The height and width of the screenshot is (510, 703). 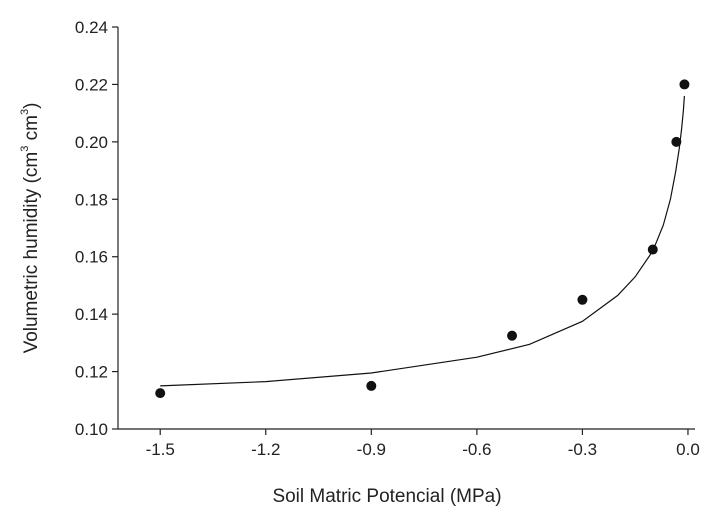 I want to click on y-tick-label: 0.20, so click(x=91, y=142).